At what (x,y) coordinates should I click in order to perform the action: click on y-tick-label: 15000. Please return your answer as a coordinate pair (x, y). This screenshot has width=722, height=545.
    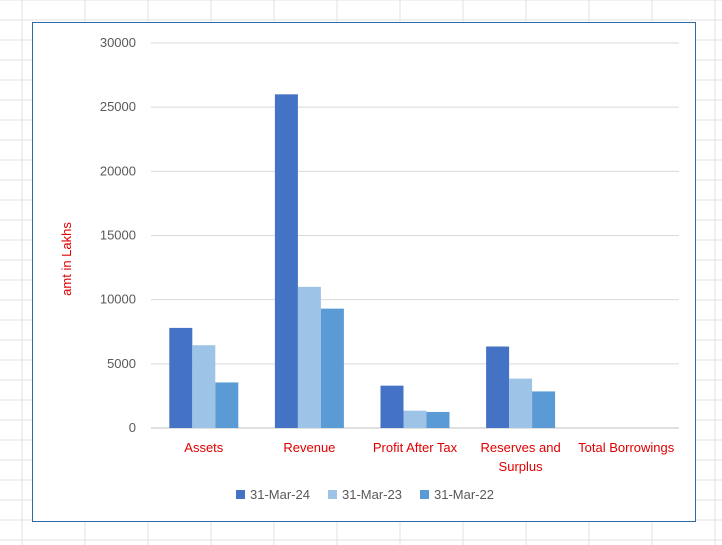
    Looking at the image, I should click on (118, 235).